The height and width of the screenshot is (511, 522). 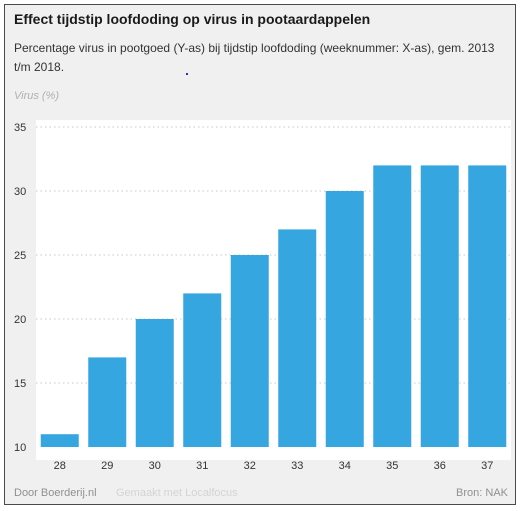 I want to click on x-tick-label: 30, so click(x=155, y=466).